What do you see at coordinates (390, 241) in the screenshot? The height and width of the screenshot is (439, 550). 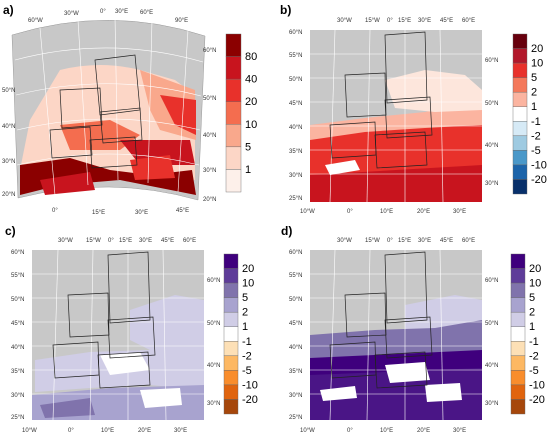 I see `panel-d-lon-top-2: 0°` at bounding box center [390, 241].